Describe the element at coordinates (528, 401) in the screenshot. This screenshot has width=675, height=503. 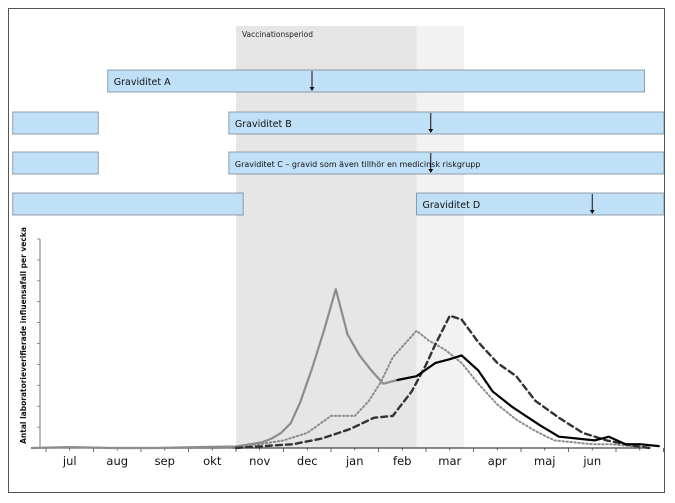
I see `series-line-solid-black` at that location.